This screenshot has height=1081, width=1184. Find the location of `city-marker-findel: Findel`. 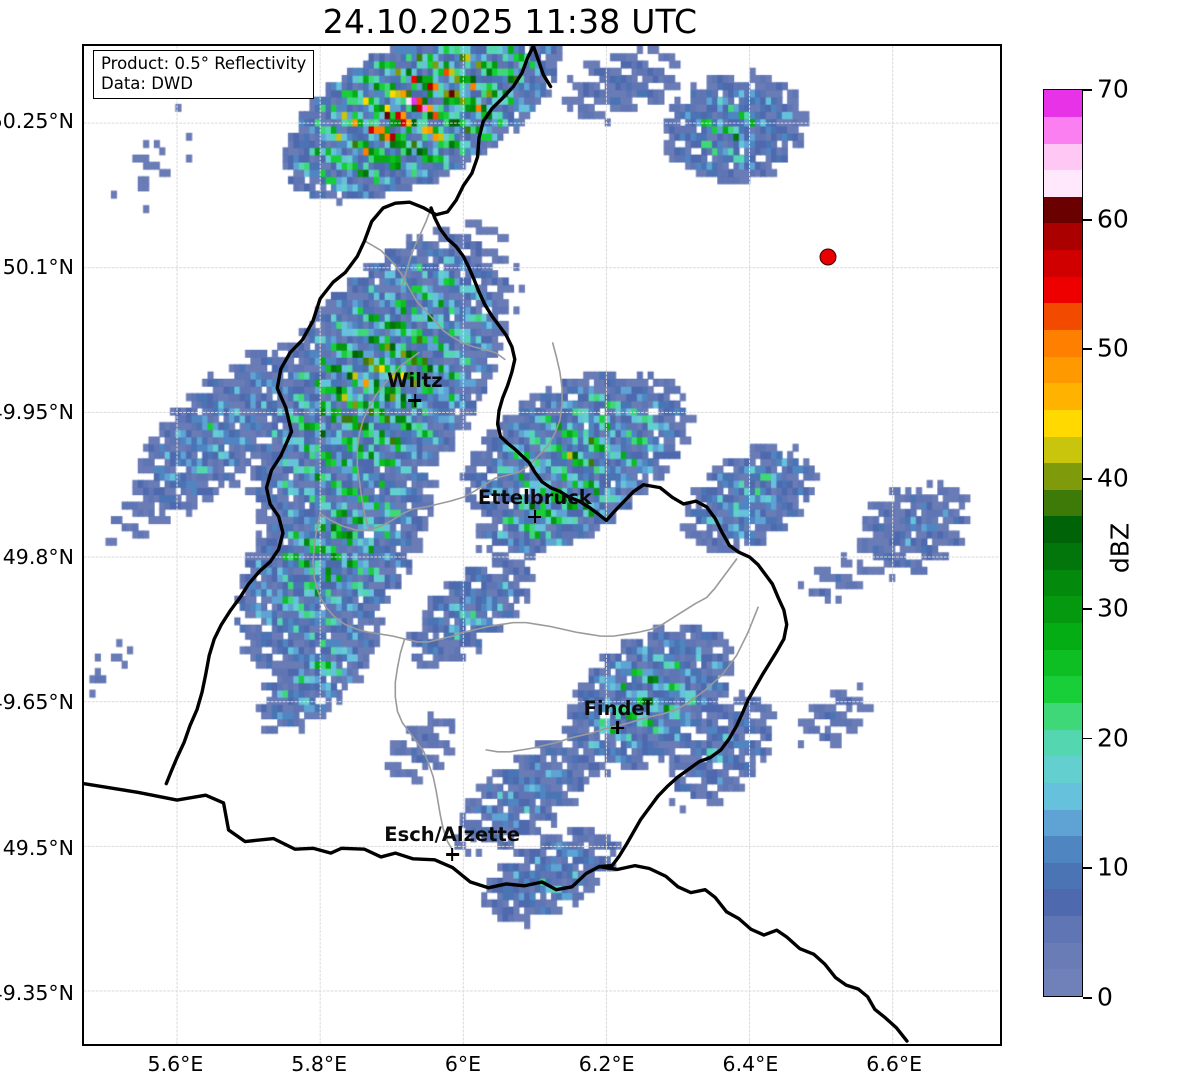

city-marker-findel: Findel is located at coordinates (617, 715).